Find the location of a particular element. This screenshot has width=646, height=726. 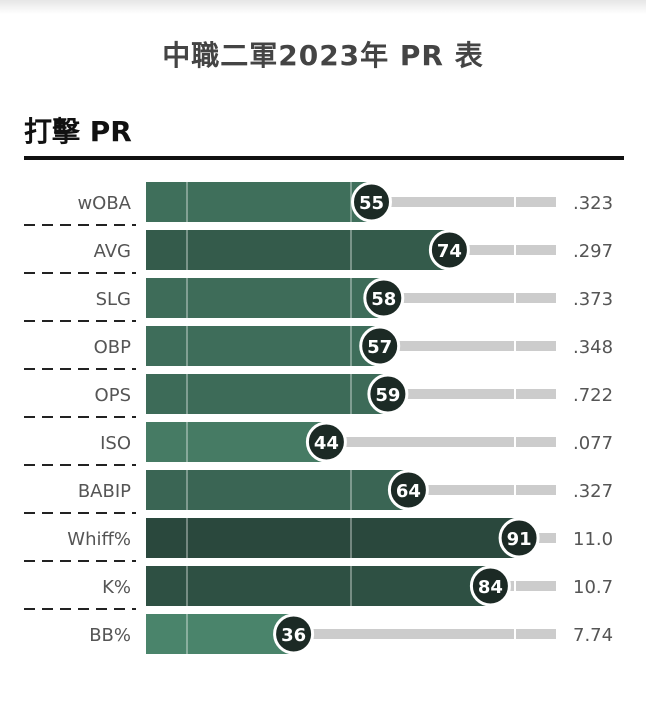

category-label: SLG is located at coordinates (113, 299).